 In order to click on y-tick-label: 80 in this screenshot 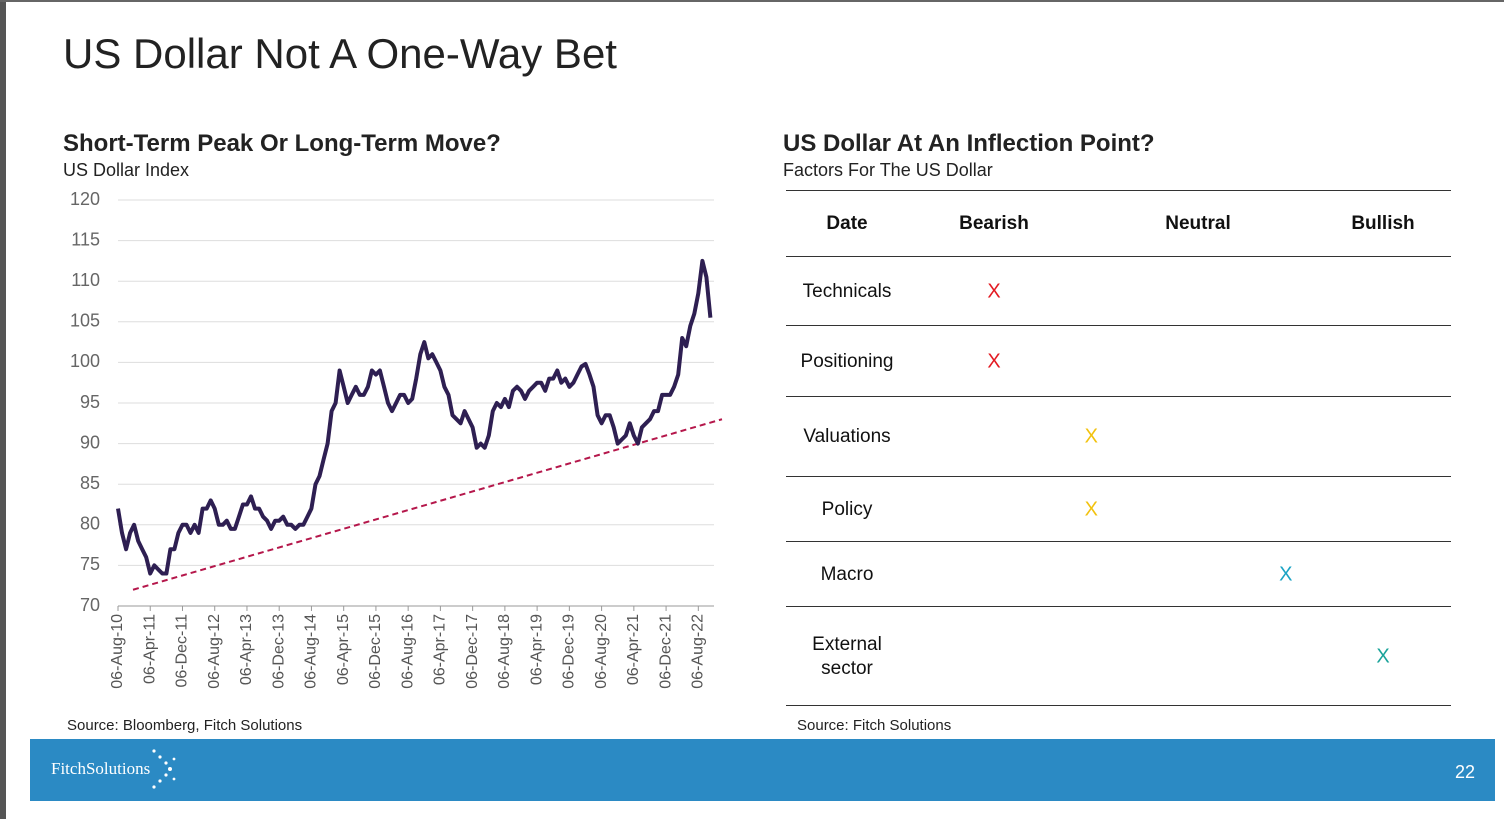, I will do `click(90, 524)`.